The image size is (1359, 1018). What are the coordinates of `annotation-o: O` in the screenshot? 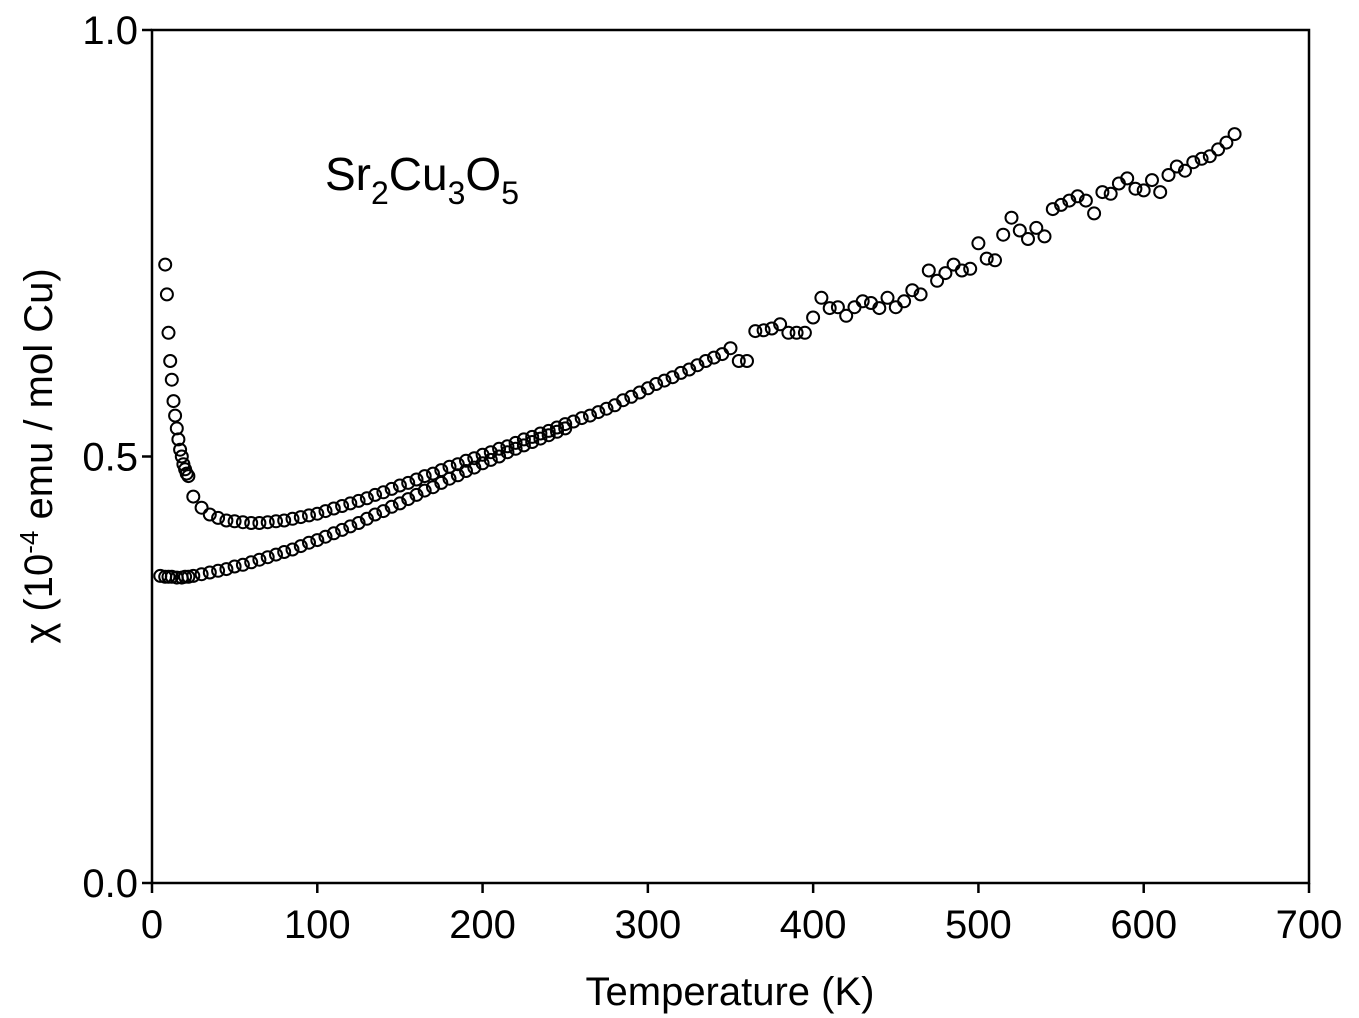 It's located at (483, 174).